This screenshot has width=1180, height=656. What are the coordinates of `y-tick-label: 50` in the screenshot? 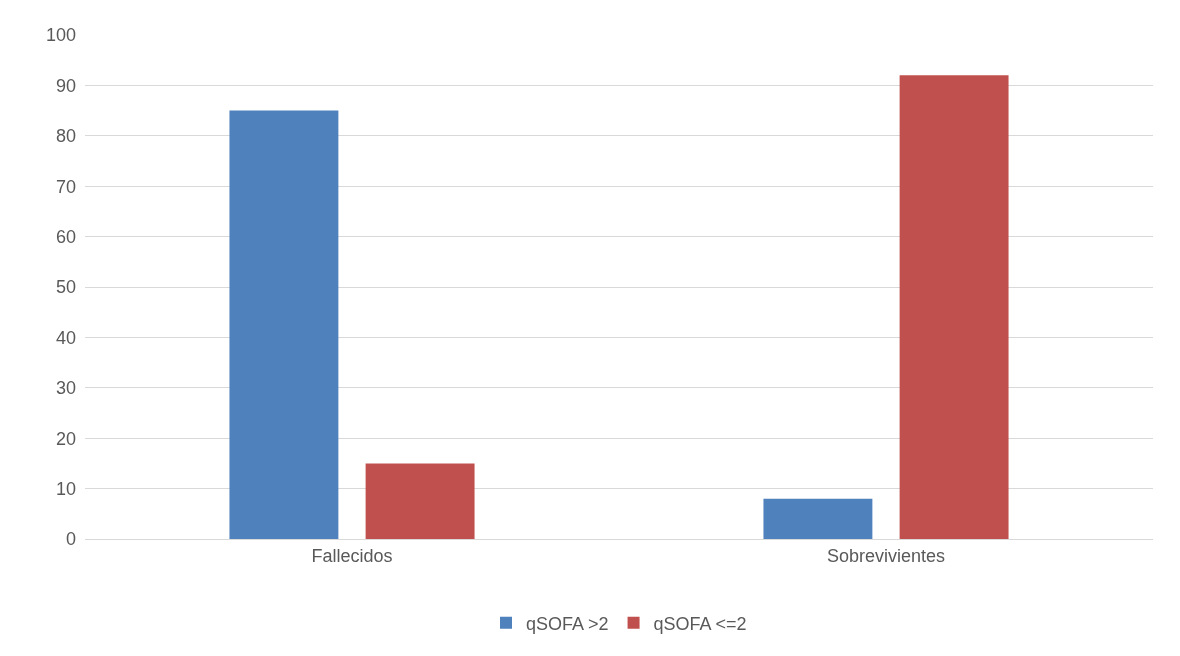 It's located at (65, 287).